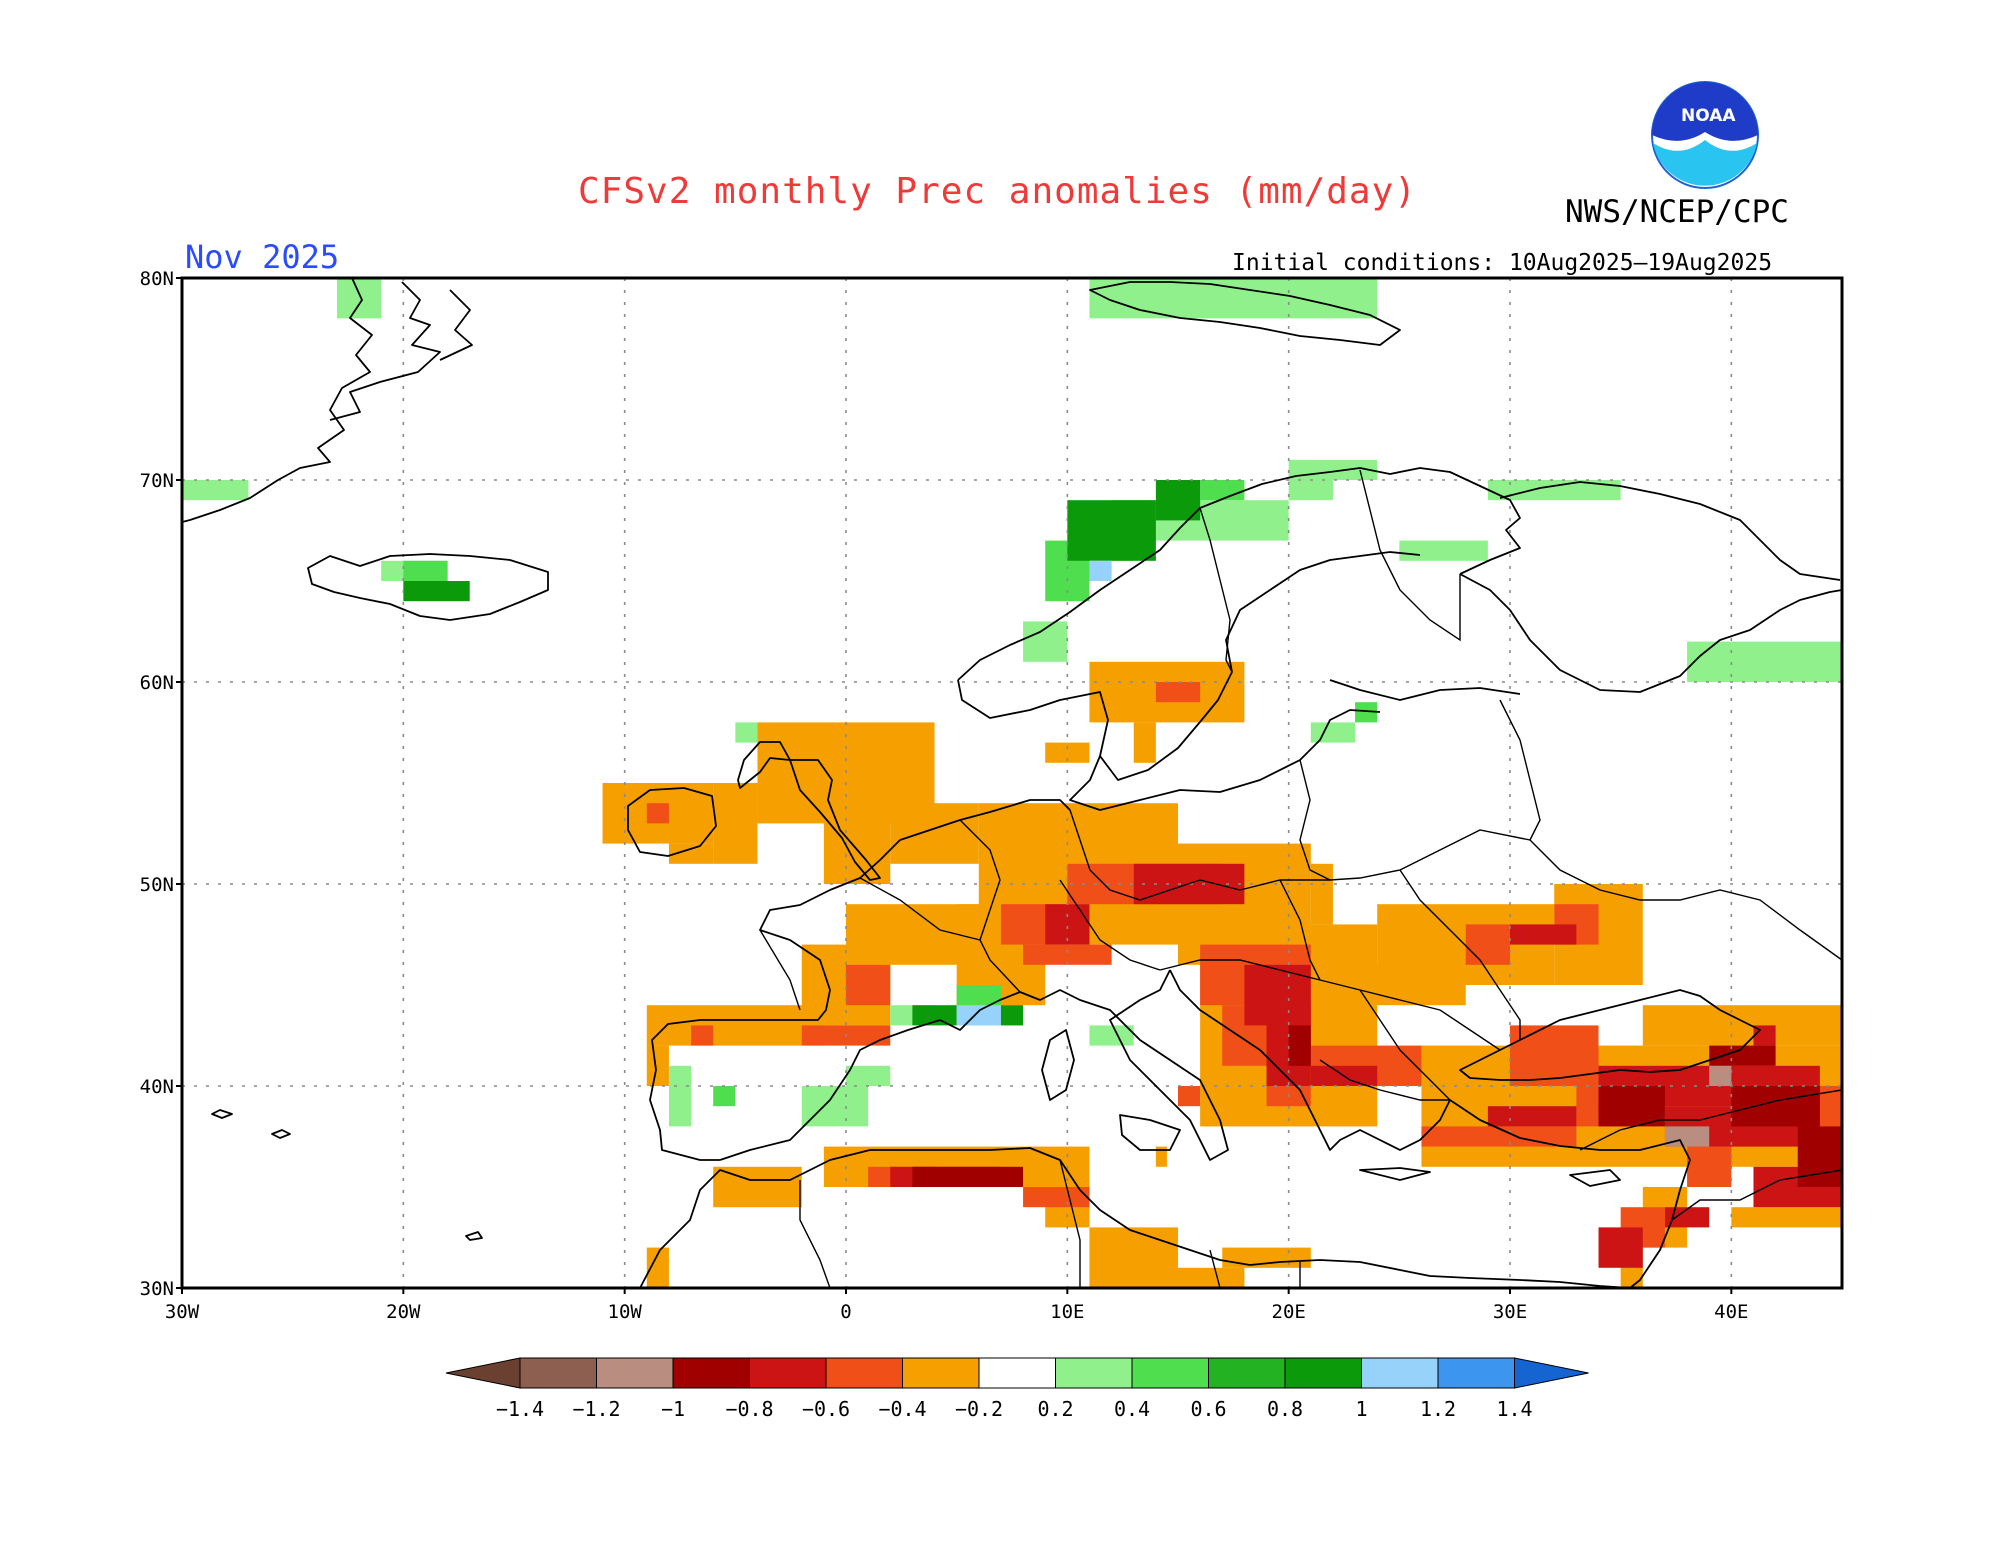  What do you see at coordinates (1677, 212) in the screenshot?
I see `agency-label: NWS/NCEP/CPC` at bounding box center [1677, 212].